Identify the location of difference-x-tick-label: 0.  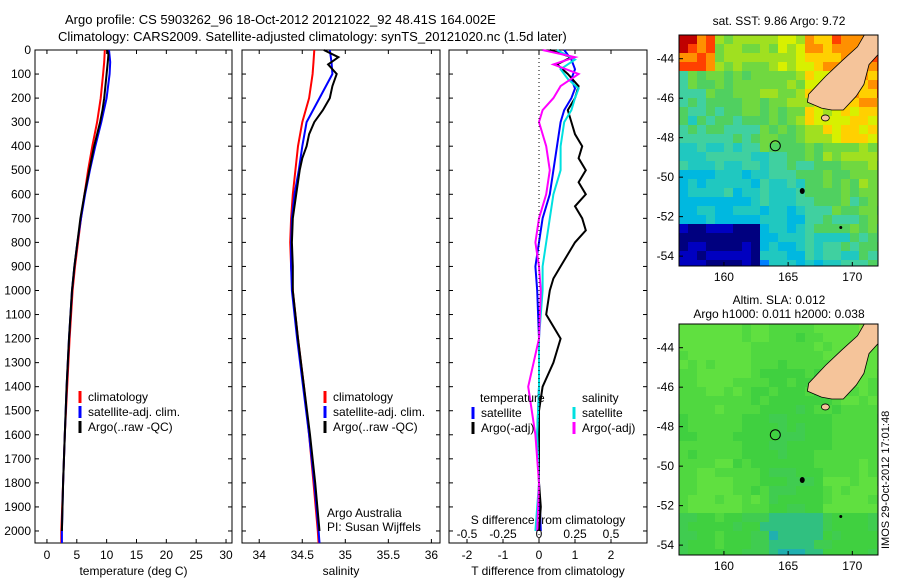
(539, 555).